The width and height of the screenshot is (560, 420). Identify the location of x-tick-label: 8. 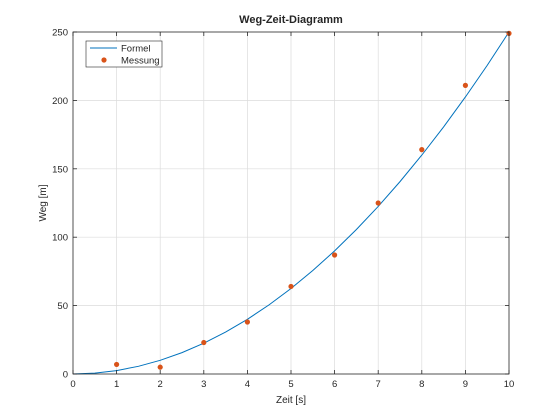
(421, 384).